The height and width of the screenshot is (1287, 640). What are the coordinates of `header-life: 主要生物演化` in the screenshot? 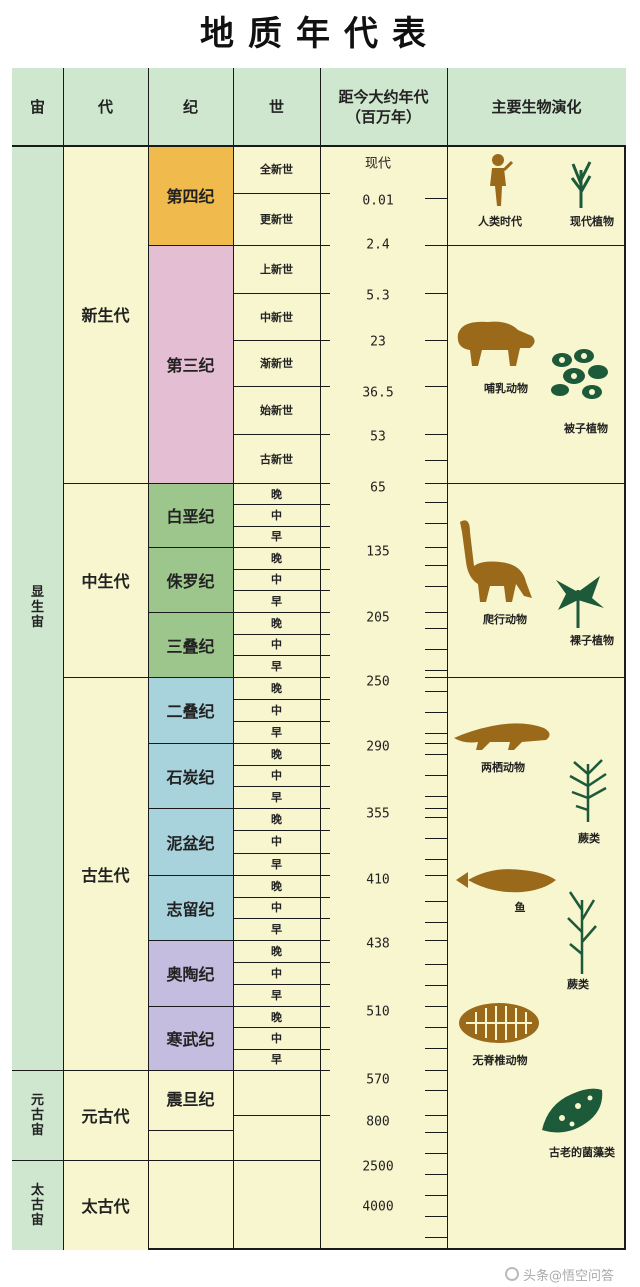 It's located at (536, 106).